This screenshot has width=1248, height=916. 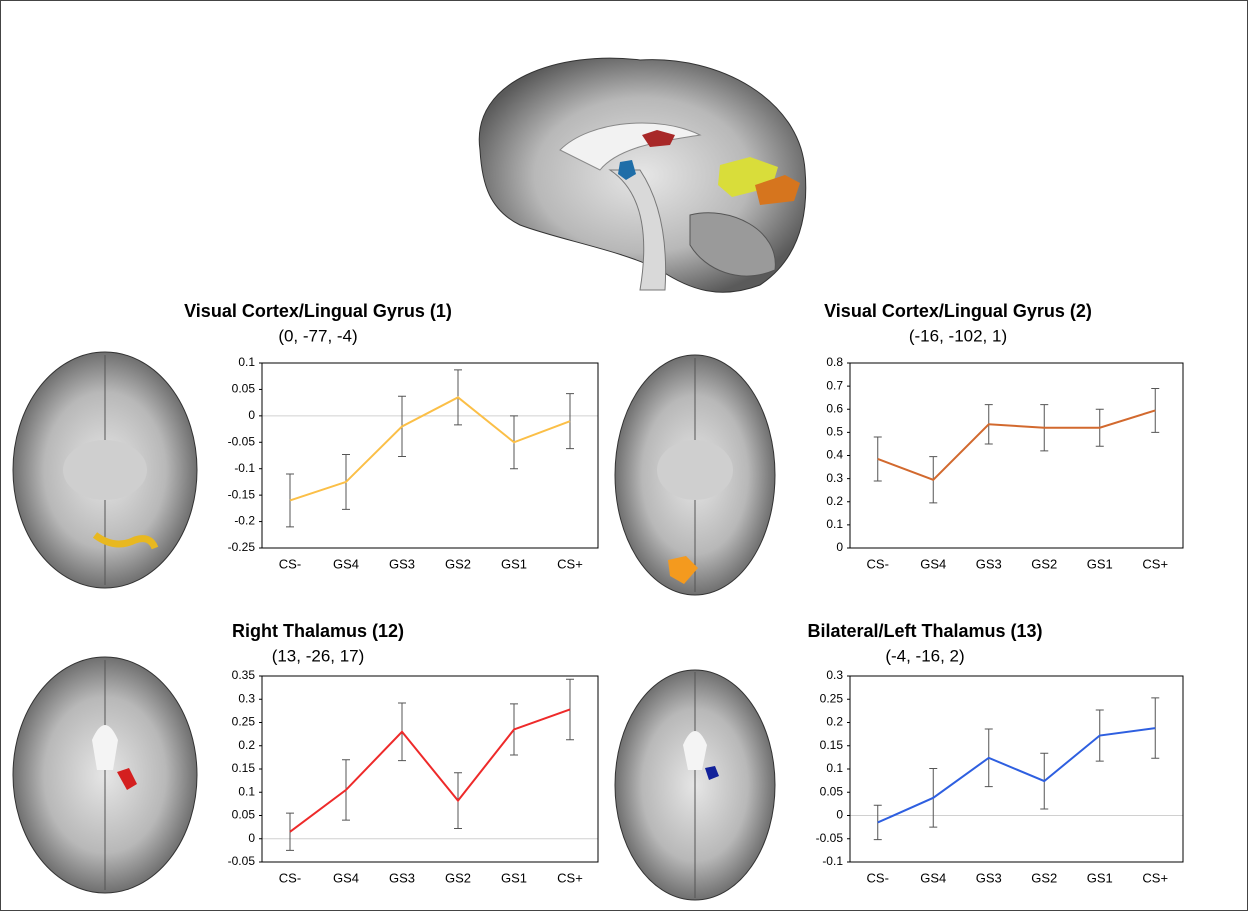 I want to click on chart-title: Visual Cortex/Lingual Gyrus (1), so click(x=318, y=311).